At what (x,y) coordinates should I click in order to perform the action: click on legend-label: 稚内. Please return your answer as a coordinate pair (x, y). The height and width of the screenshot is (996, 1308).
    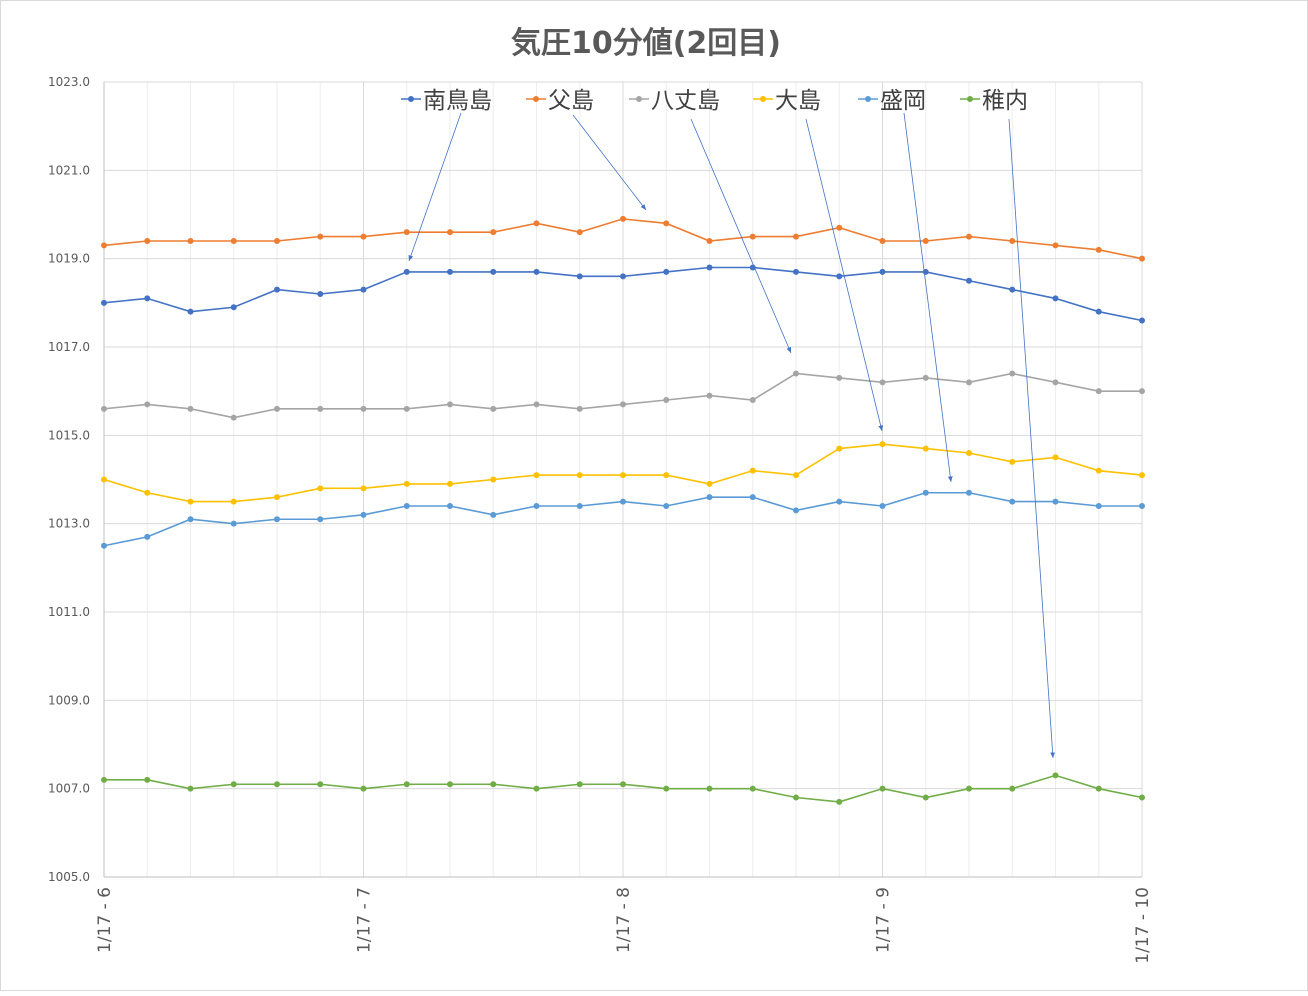
    Looking at the image, I should click on (1005, 101).